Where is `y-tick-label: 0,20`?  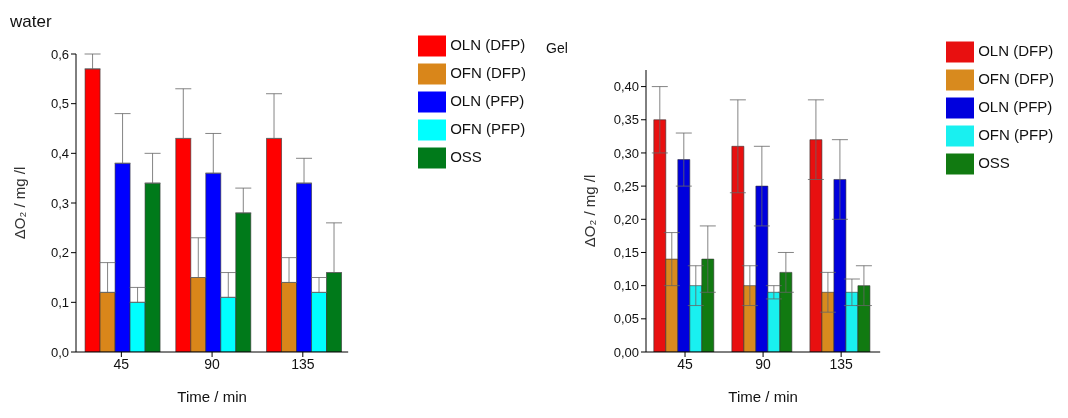
y-tick-label: 0,20 is located at coordinates (626, 219).